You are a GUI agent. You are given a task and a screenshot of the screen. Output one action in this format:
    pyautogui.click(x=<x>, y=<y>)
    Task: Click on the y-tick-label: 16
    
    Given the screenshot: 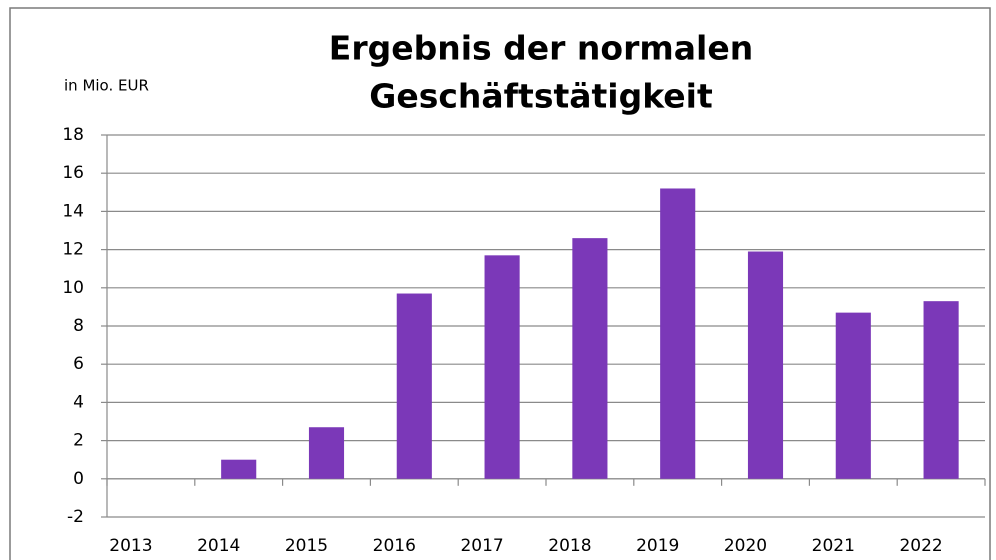 What is the action you would take?
    pyautogui.click(x=73, y=173)
    